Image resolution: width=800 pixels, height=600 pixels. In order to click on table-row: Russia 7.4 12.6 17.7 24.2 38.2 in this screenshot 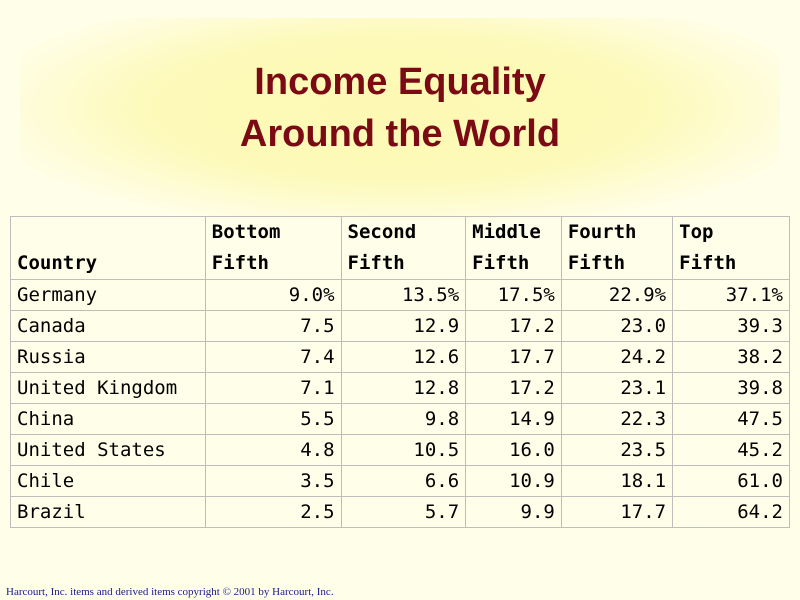, I will do `click(400, 357)`.